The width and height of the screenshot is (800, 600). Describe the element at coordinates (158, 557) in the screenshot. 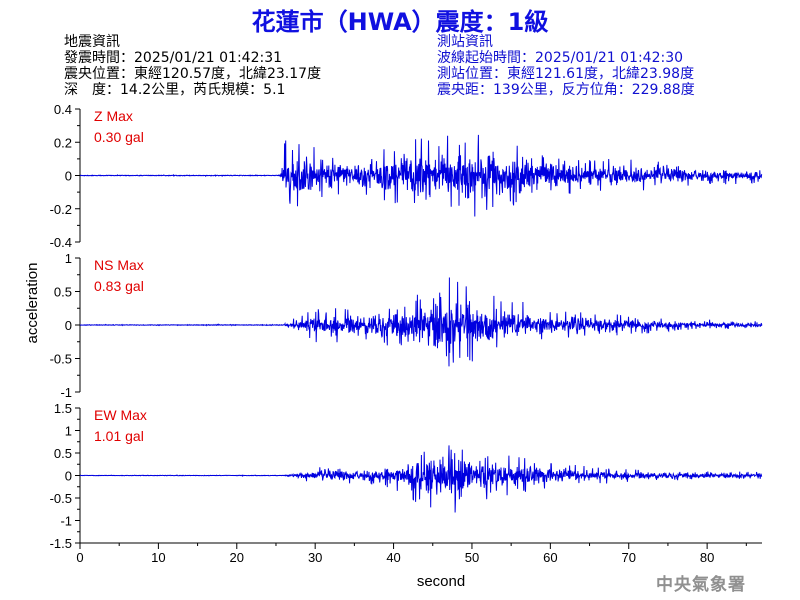

I see `x-tick-label: 10` at that location.